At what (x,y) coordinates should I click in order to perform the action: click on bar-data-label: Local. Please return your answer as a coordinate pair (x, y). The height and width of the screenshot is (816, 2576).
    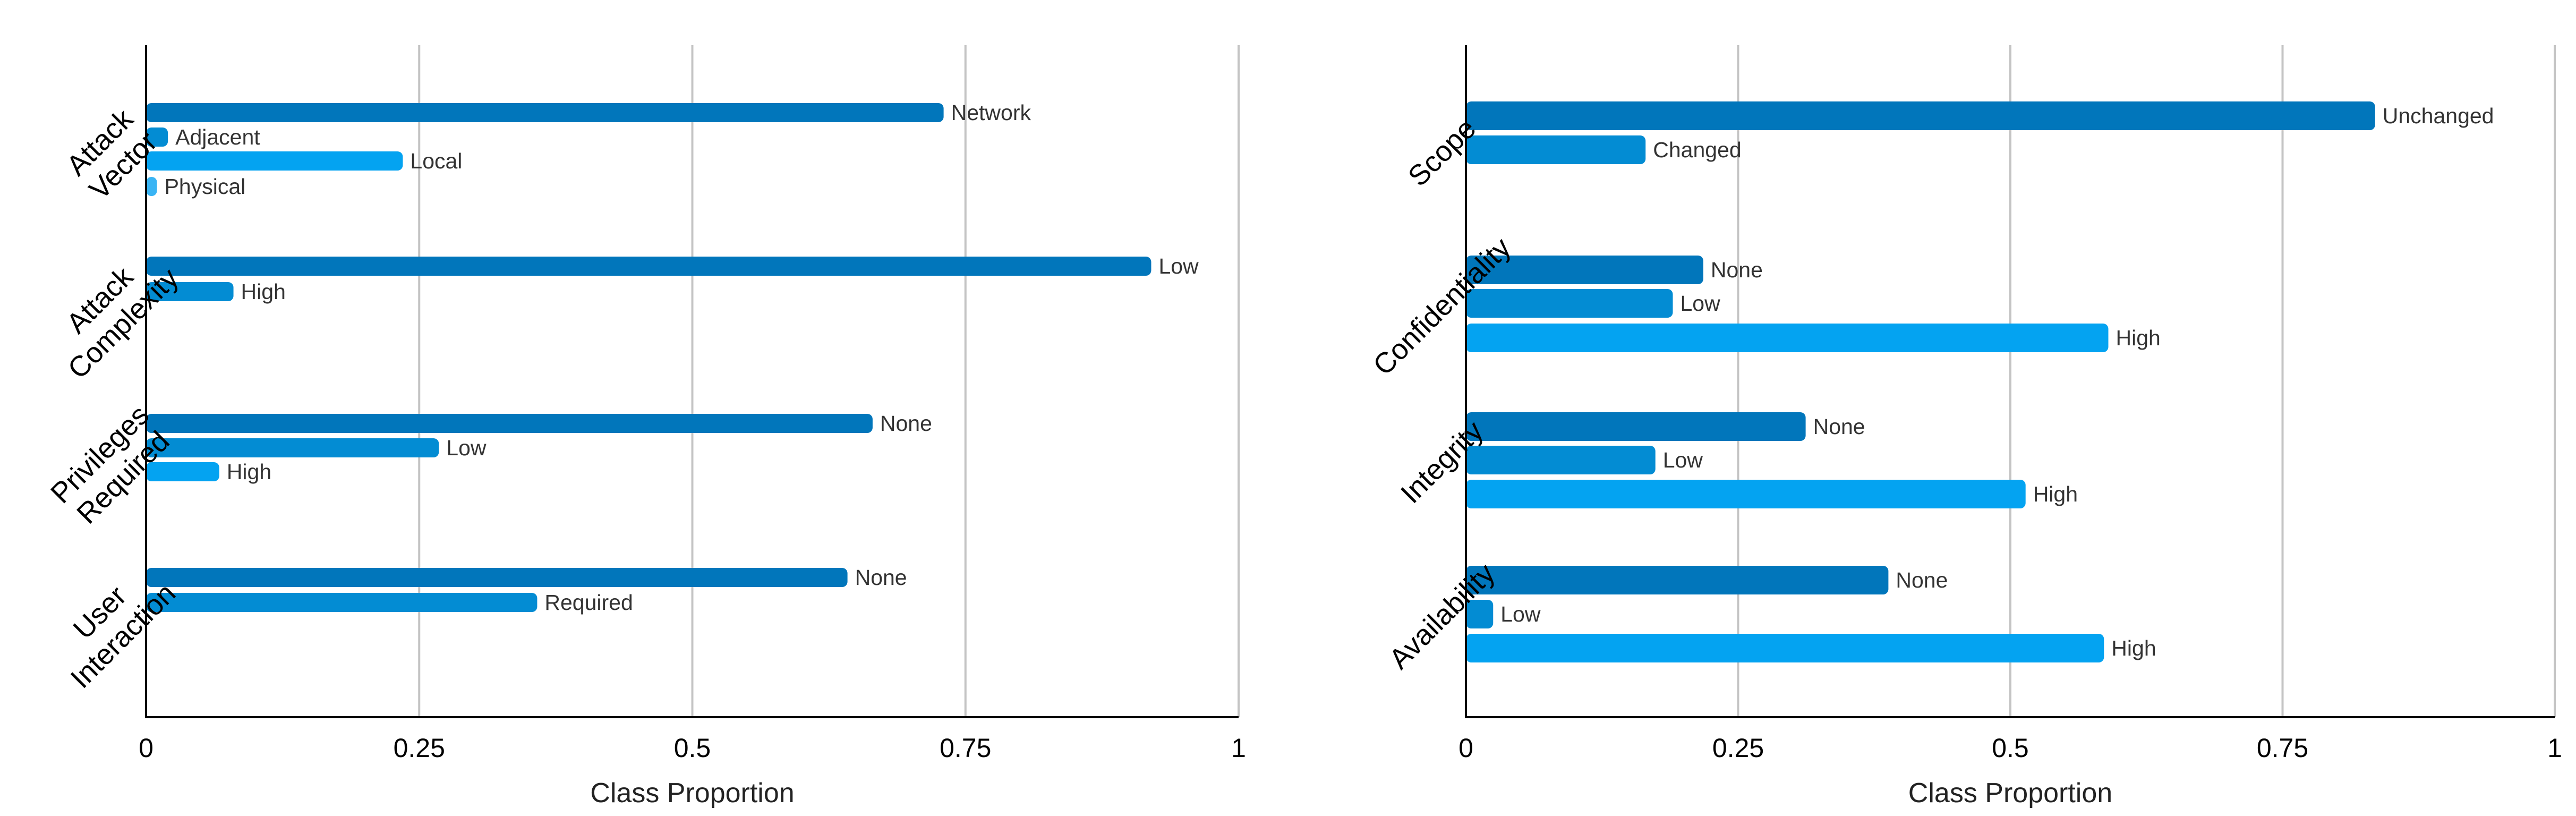
    Looking at the image, I should click on (436, 161).